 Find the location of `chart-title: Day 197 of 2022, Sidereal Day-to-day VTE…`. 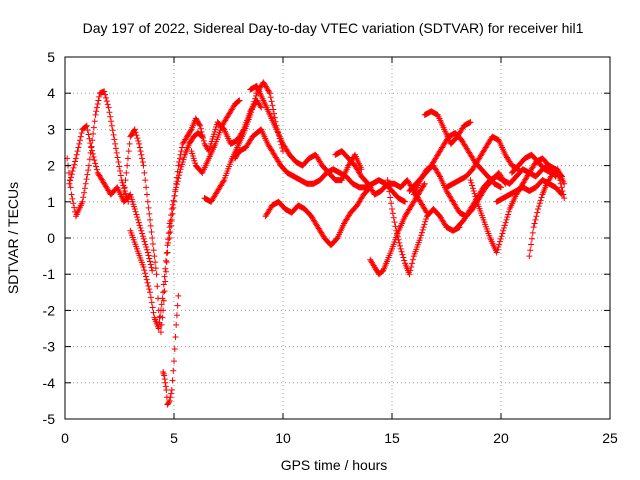

chart-title: Day 197 of 2022, Sidereal Day-to-day VTE… is located at coordinates (333, 28).